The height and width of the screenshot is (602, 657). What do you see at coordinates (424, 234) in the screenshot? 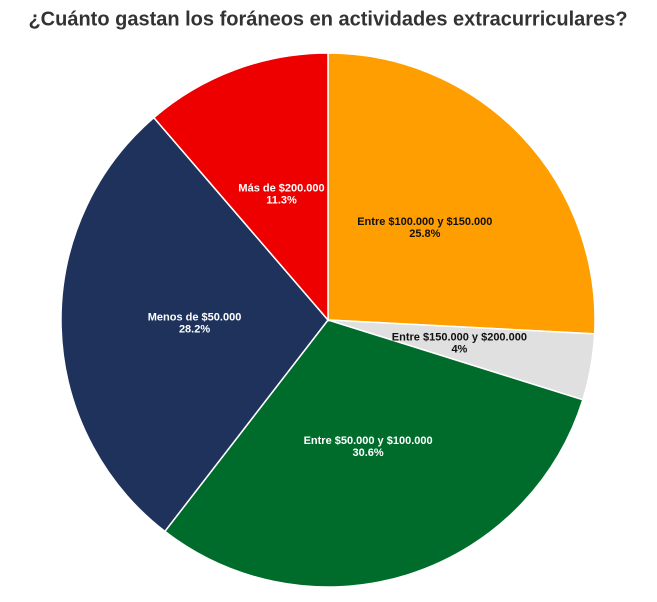
I see `slice-value: 25.8%` at bounding box center [424, 234].